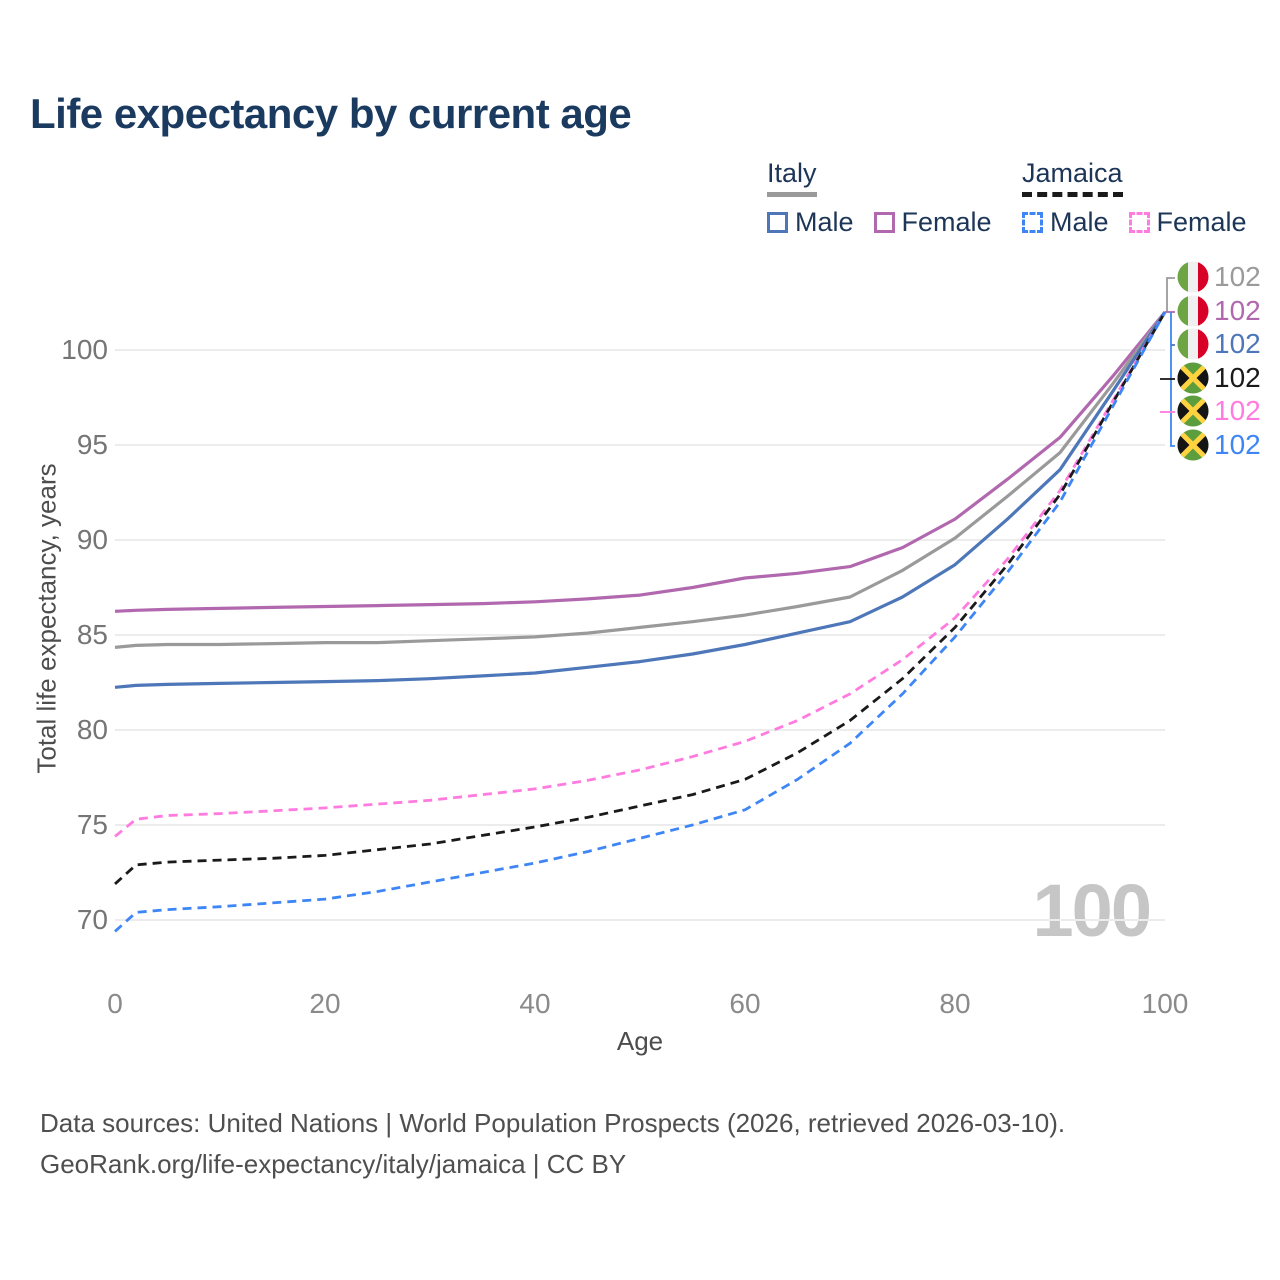  I want to click on legend-item-jamaica-male: Male, so click(1065, 222).